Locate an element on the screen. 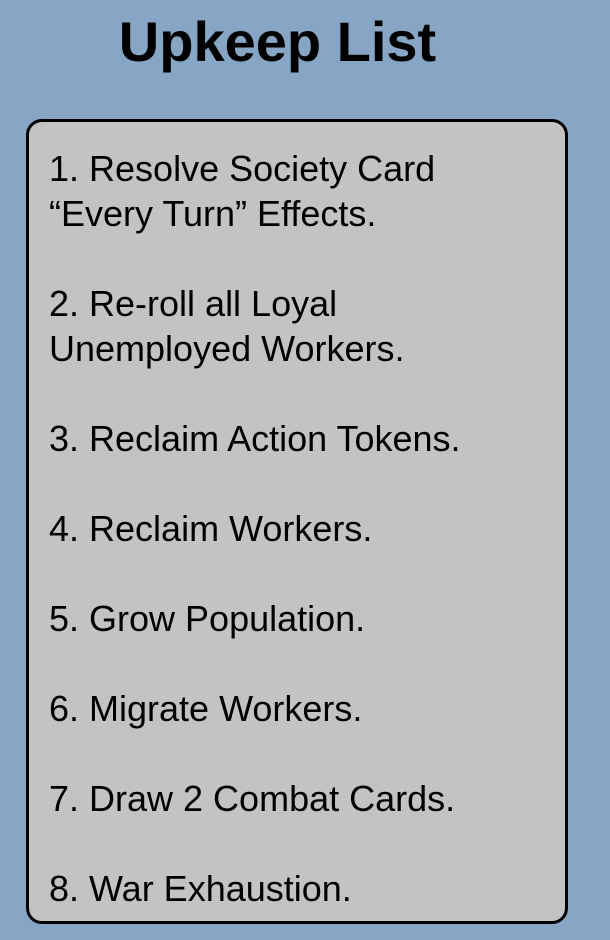 The image size is (610, 940). step-1-line-2: “Every Turn” Effects. is located at coordinates (213, 213).